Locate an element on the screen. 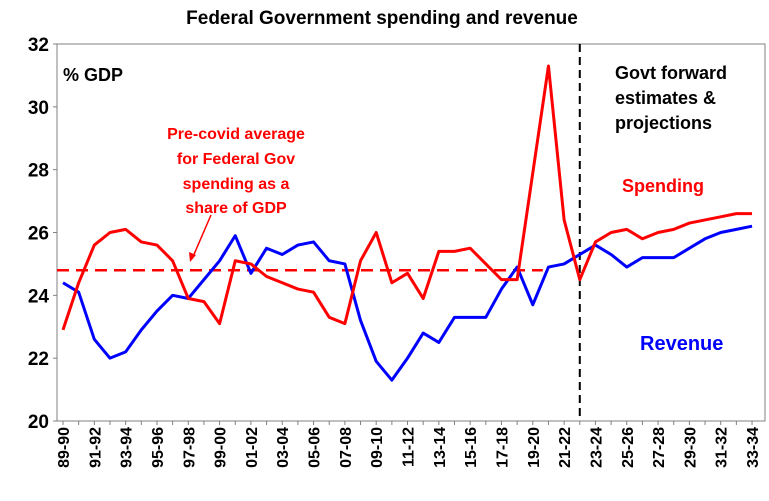 This screenshot has height=501, width=769. x-tick-label: 19-20 is located at coordinates (534, 447).